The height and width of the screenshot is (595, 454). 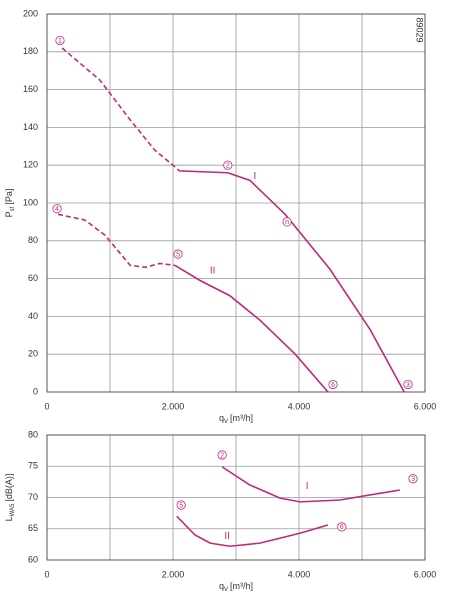 What do you see at coordinates (30, 202) in the screenshot?
I see `y-tick-label: 100` at bounding box center [30, 202].